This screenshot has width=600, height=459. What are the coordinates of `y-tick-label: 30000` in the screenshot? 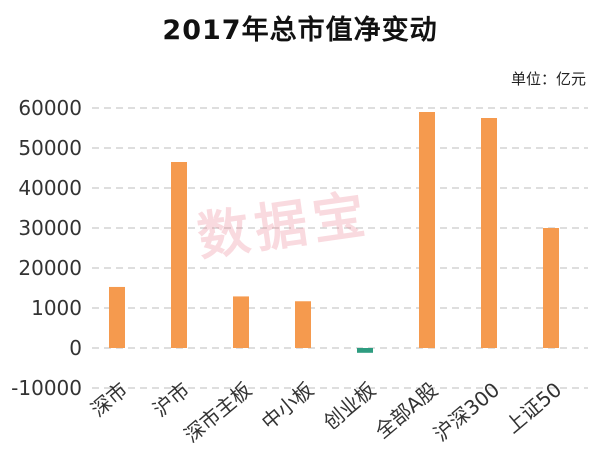 It's located at (50, 228).